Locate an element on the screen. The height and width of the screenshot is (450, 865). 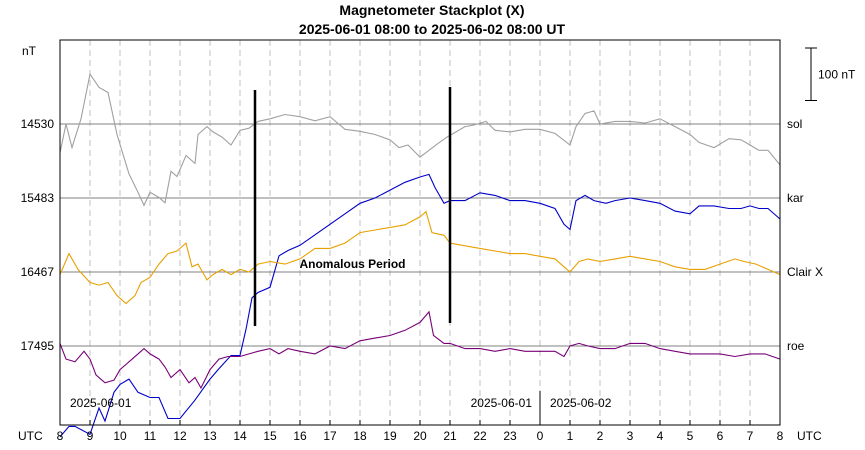
x-tick-label: 1 is located at coordinates (570, 436).